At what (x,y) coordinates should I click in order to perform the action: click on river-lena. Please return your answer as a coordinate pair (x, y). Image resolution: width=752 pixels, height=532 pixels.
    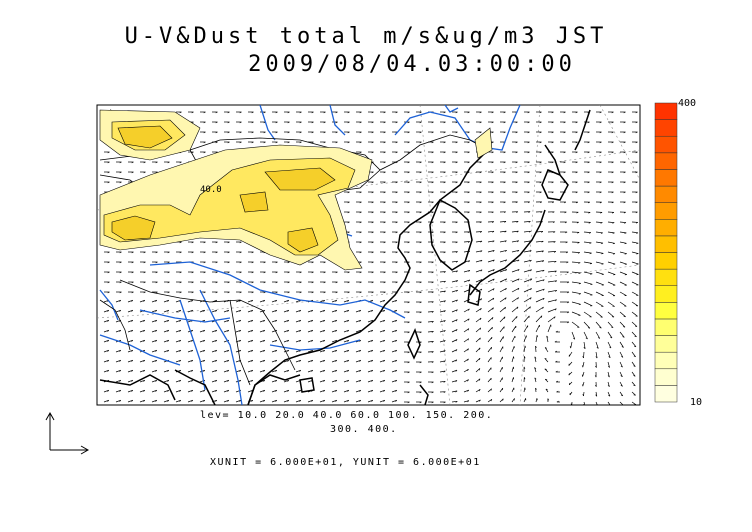
    Looking at the image, I should click on (451, 109).